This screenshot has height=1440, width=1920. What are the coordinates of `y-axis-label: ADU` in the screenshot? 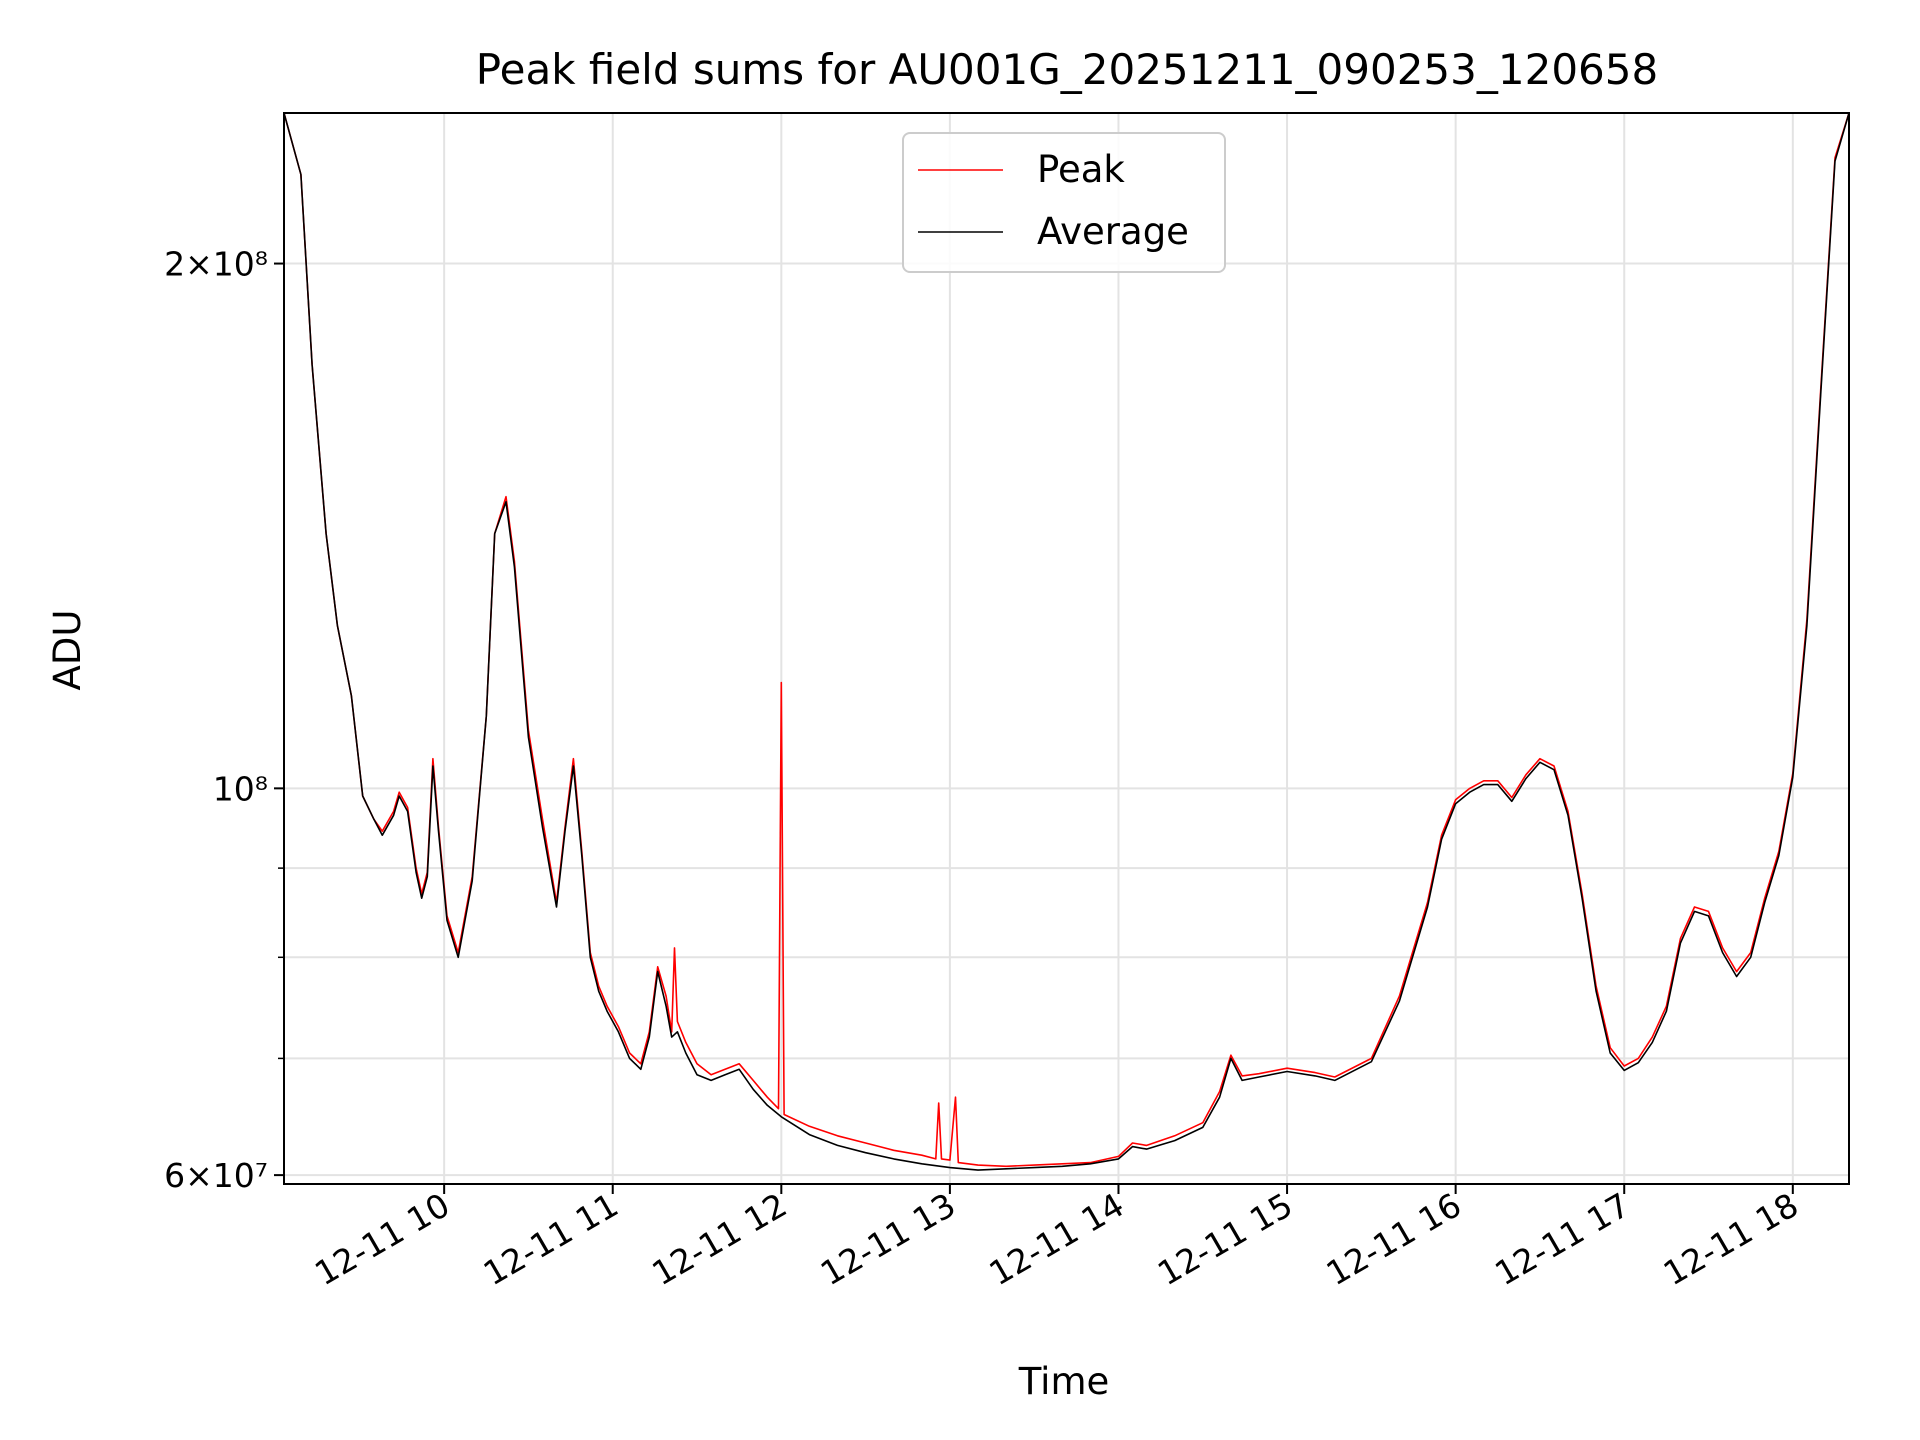 It's located at (67, 650).